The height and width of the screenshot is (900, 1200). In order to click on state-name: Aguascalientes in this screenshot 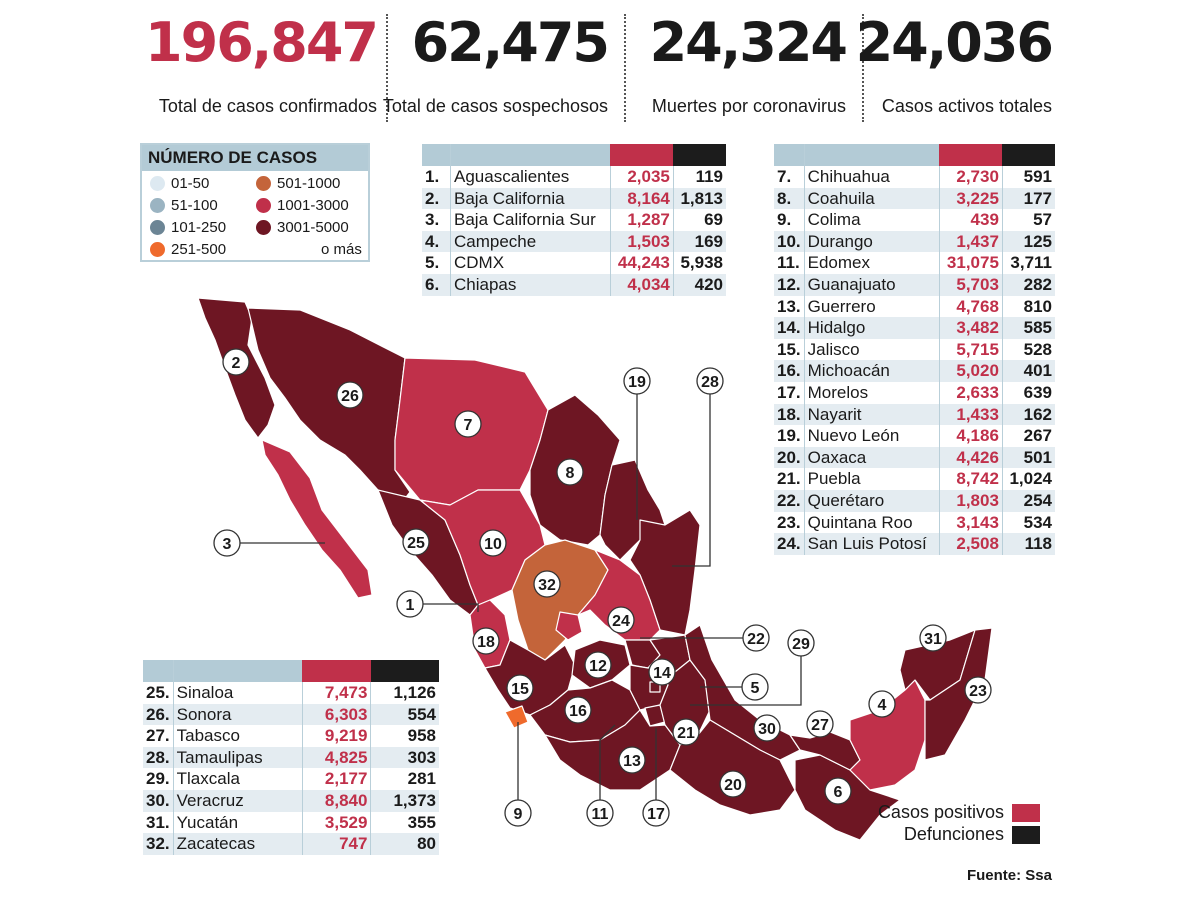, I will do `click(530, 177)`.